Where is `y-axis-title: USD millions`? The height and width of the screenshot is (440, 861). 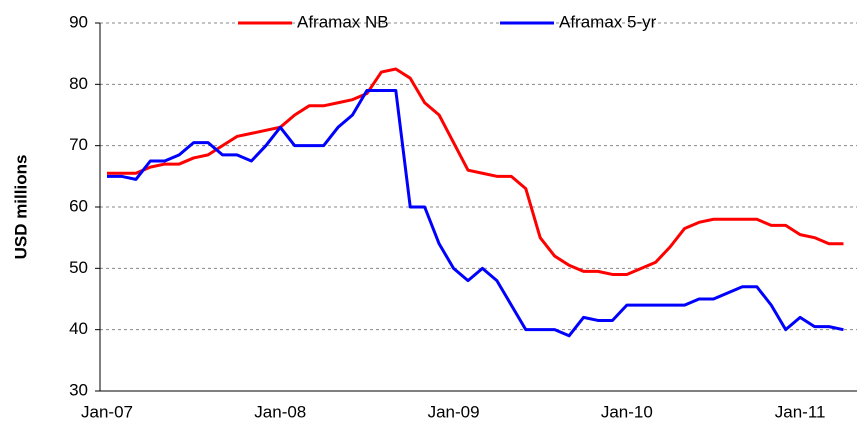
y-axis-title: USD millions is located at coordinates (20, 207).